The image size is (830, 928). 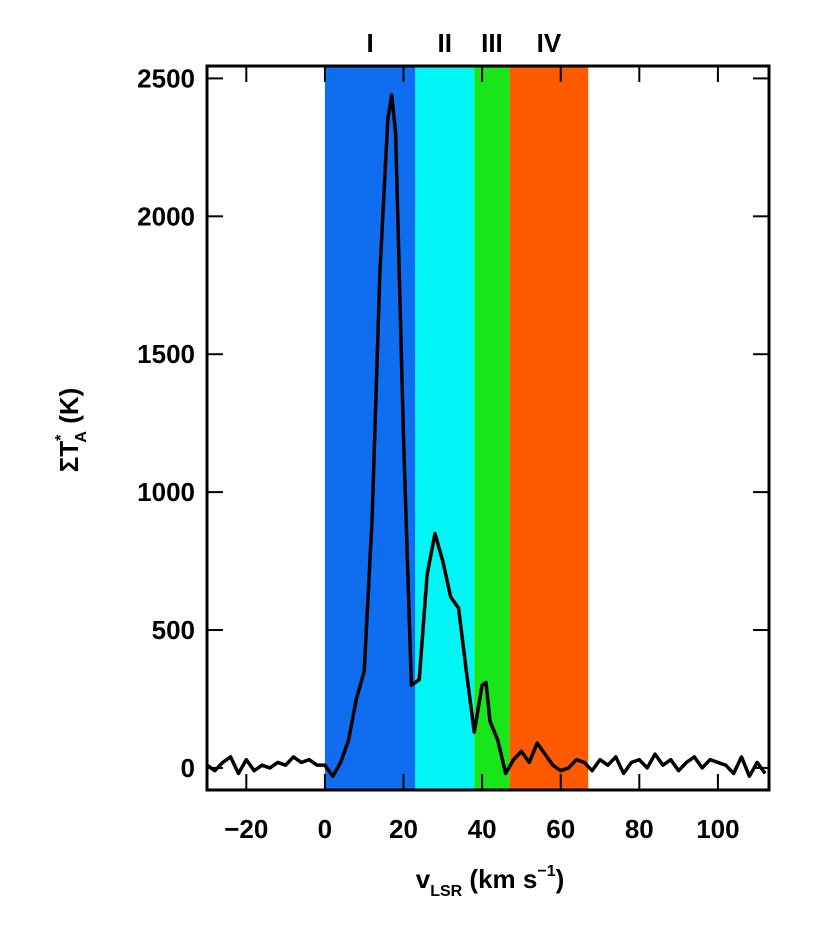 I want to click on y-tick-label: 500, so click(x=173, y=630).